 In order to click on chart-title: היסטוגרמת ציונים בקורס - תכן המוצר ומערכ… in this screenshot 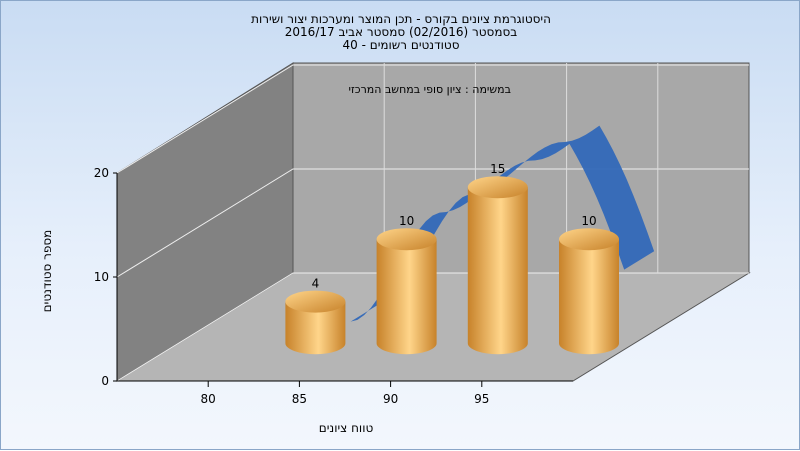, I will do `click(401, 19)`.